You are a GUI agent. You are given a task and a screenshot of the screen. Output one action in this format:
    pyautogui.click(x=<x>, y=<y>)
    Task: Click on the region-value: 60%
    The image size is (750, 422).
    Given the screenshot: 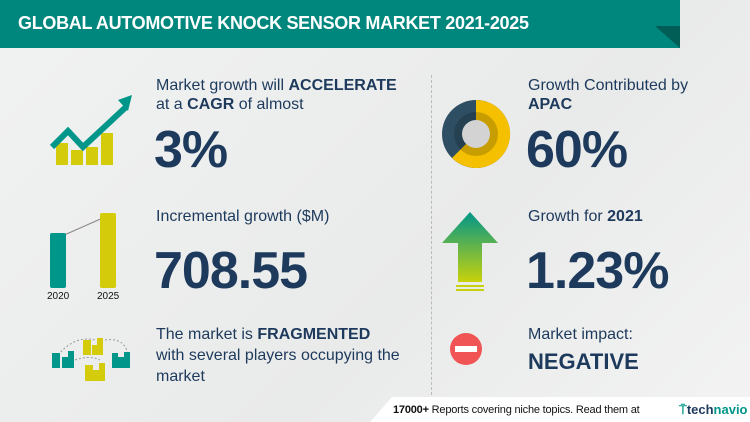 What is the action you would take?
    pyautogui.click(x=577, y=150)
    